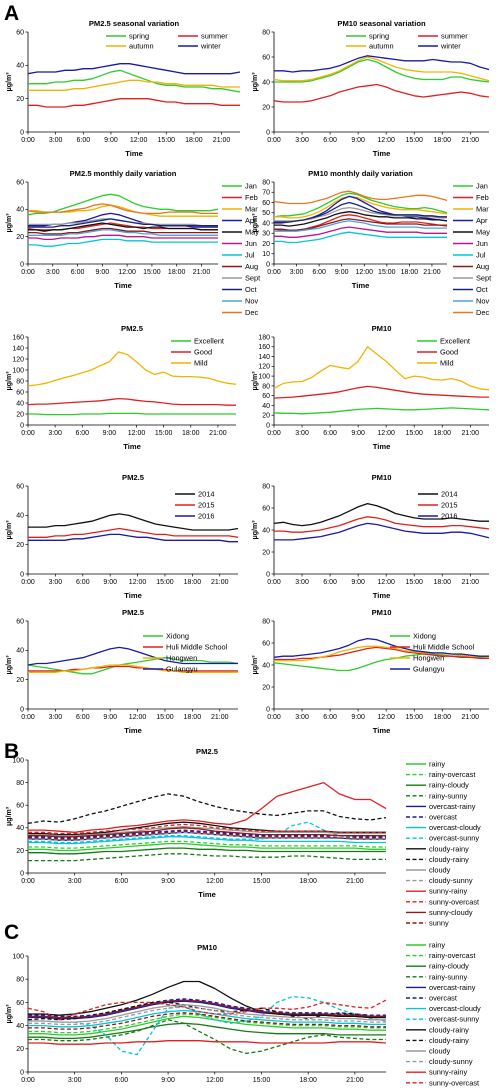 The image size is (498, 1088). Describe the element at coordinates (266, 254) in the screenshot. I see `y-tick-label: 10` at that location.